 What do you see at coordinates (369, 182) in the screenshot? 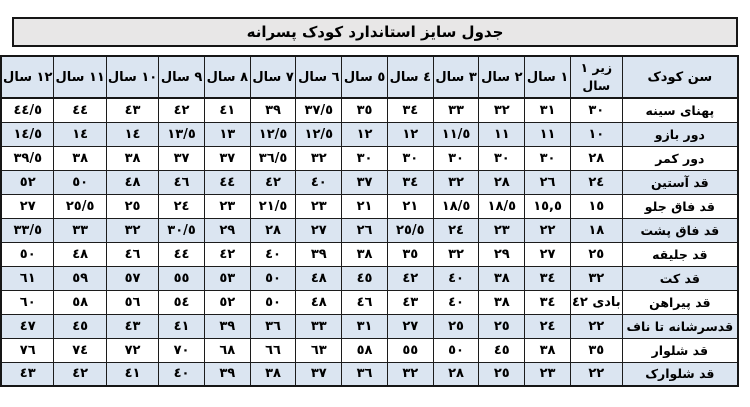
I see `table-row: قد آستین ٢٤ ٢٦ ٢٨ ٣٢ ٣٤ ٣٧ ٤٠ ٤٢ ٤٤ ٤٦ ٤٨ ٥٠ ٥٢` at bounding box center [369, 182].